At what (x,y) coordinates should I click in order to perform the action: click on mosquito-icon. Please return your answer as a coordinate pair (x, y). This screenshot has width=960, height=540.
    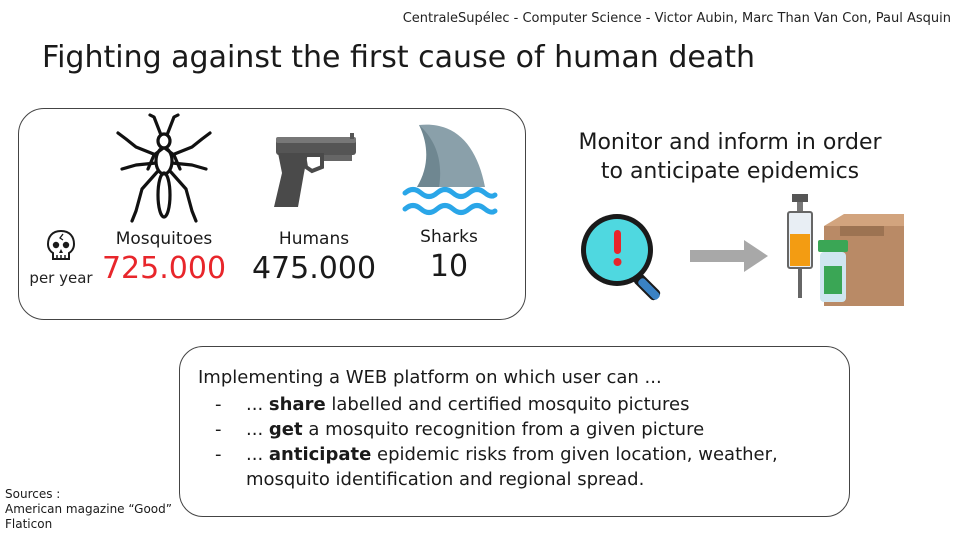
    Looking at the image, I should click on (164, 168).